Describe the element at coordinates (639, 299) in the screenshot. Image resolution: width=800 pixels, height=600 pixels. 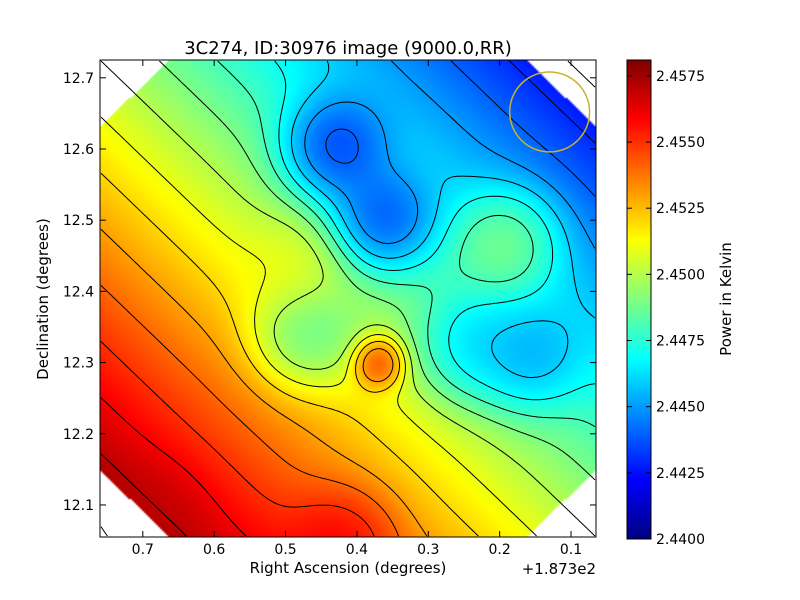
I see `colorbar-gradient` at that location.